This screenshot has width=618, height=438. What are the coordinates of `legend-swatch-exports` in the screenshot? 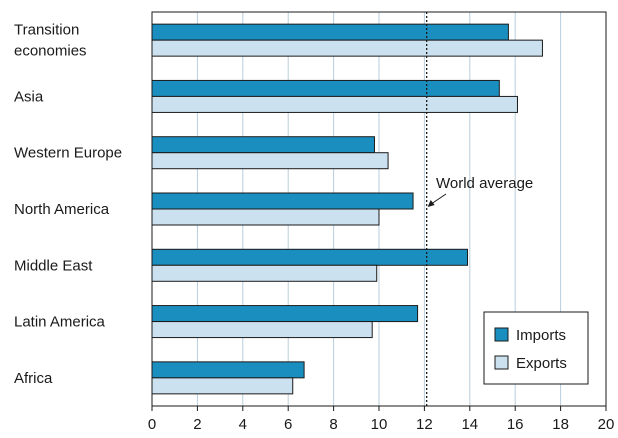 It's located at (501, 362).